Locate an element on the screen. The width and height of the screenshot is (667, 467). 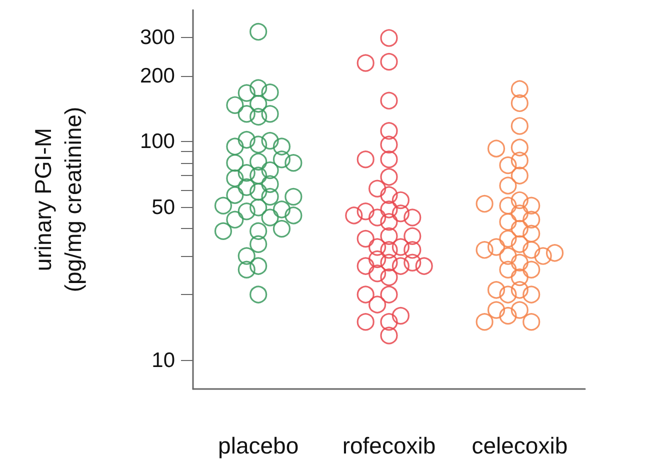
y-tick-label: 10 is located at coordinates (163, 360).